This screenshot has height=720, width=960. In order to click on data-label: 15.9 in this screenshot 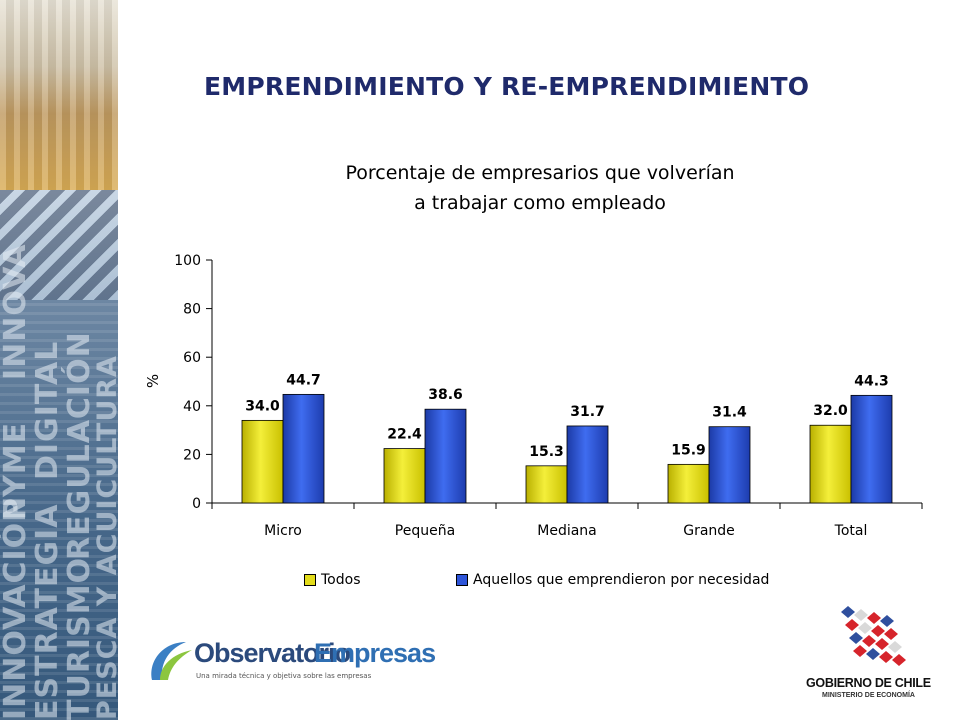, I will do `click(688, 450)`.